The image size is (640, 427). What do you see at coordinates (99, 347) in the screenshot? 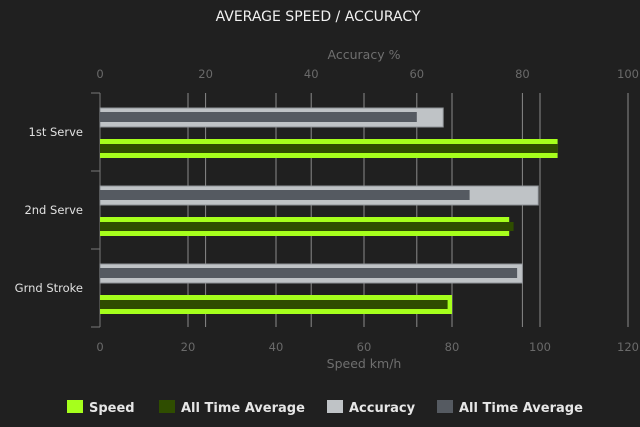
I see `bottom-tick-label: 0` at bounding box center [99, 347].